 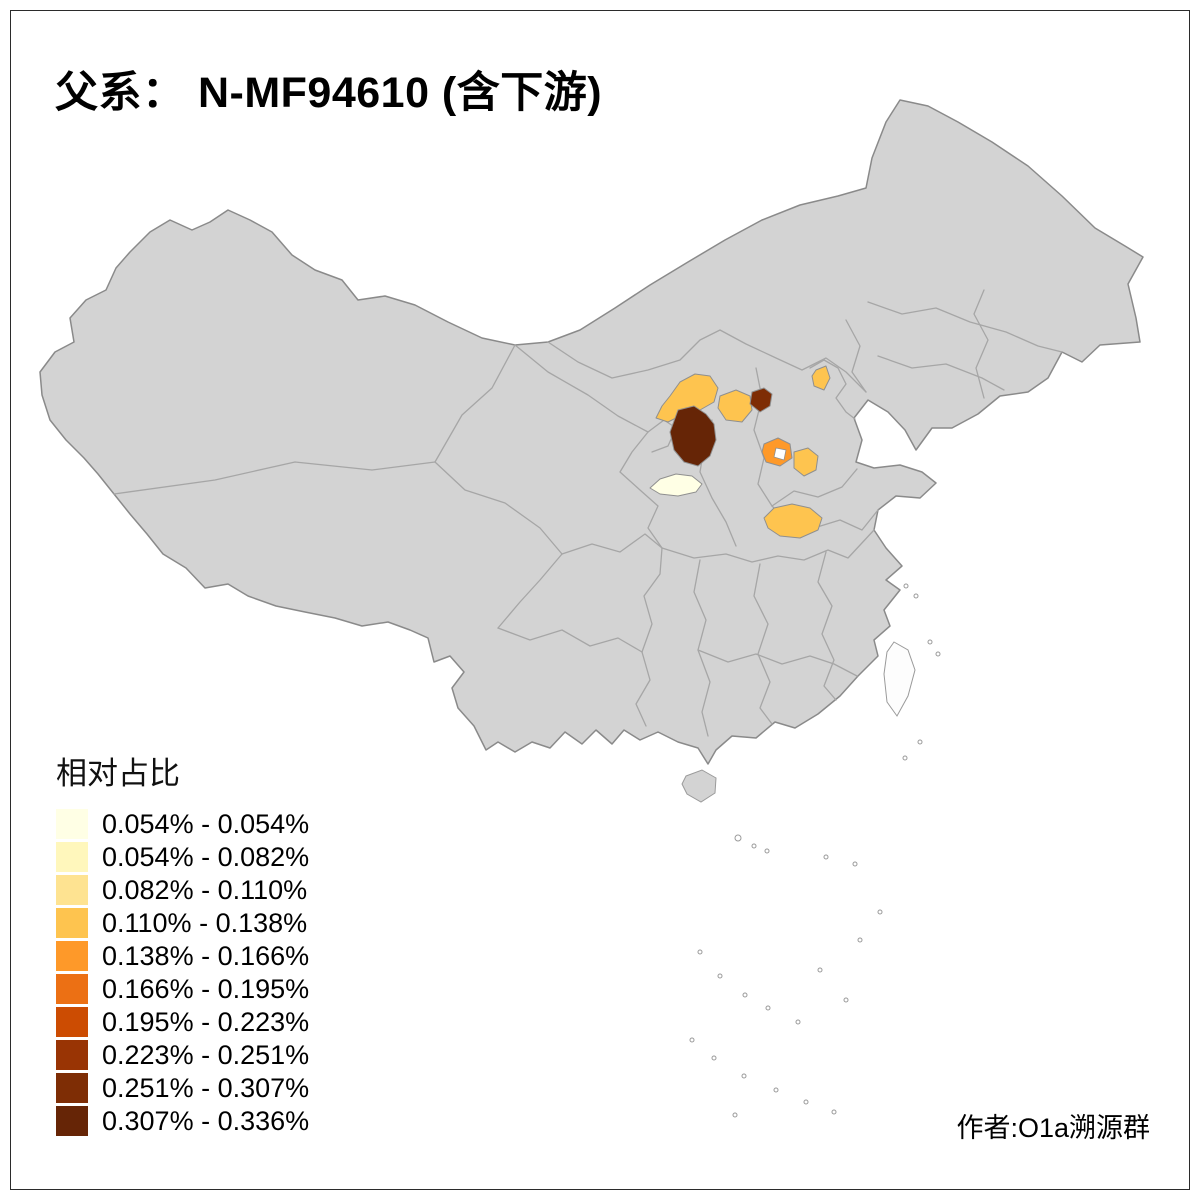 What do you see at coordinates (205, 889) in the screenshot?
I see `legend-label: 0.082% - 0.110%` at bounding box center [205, 889].